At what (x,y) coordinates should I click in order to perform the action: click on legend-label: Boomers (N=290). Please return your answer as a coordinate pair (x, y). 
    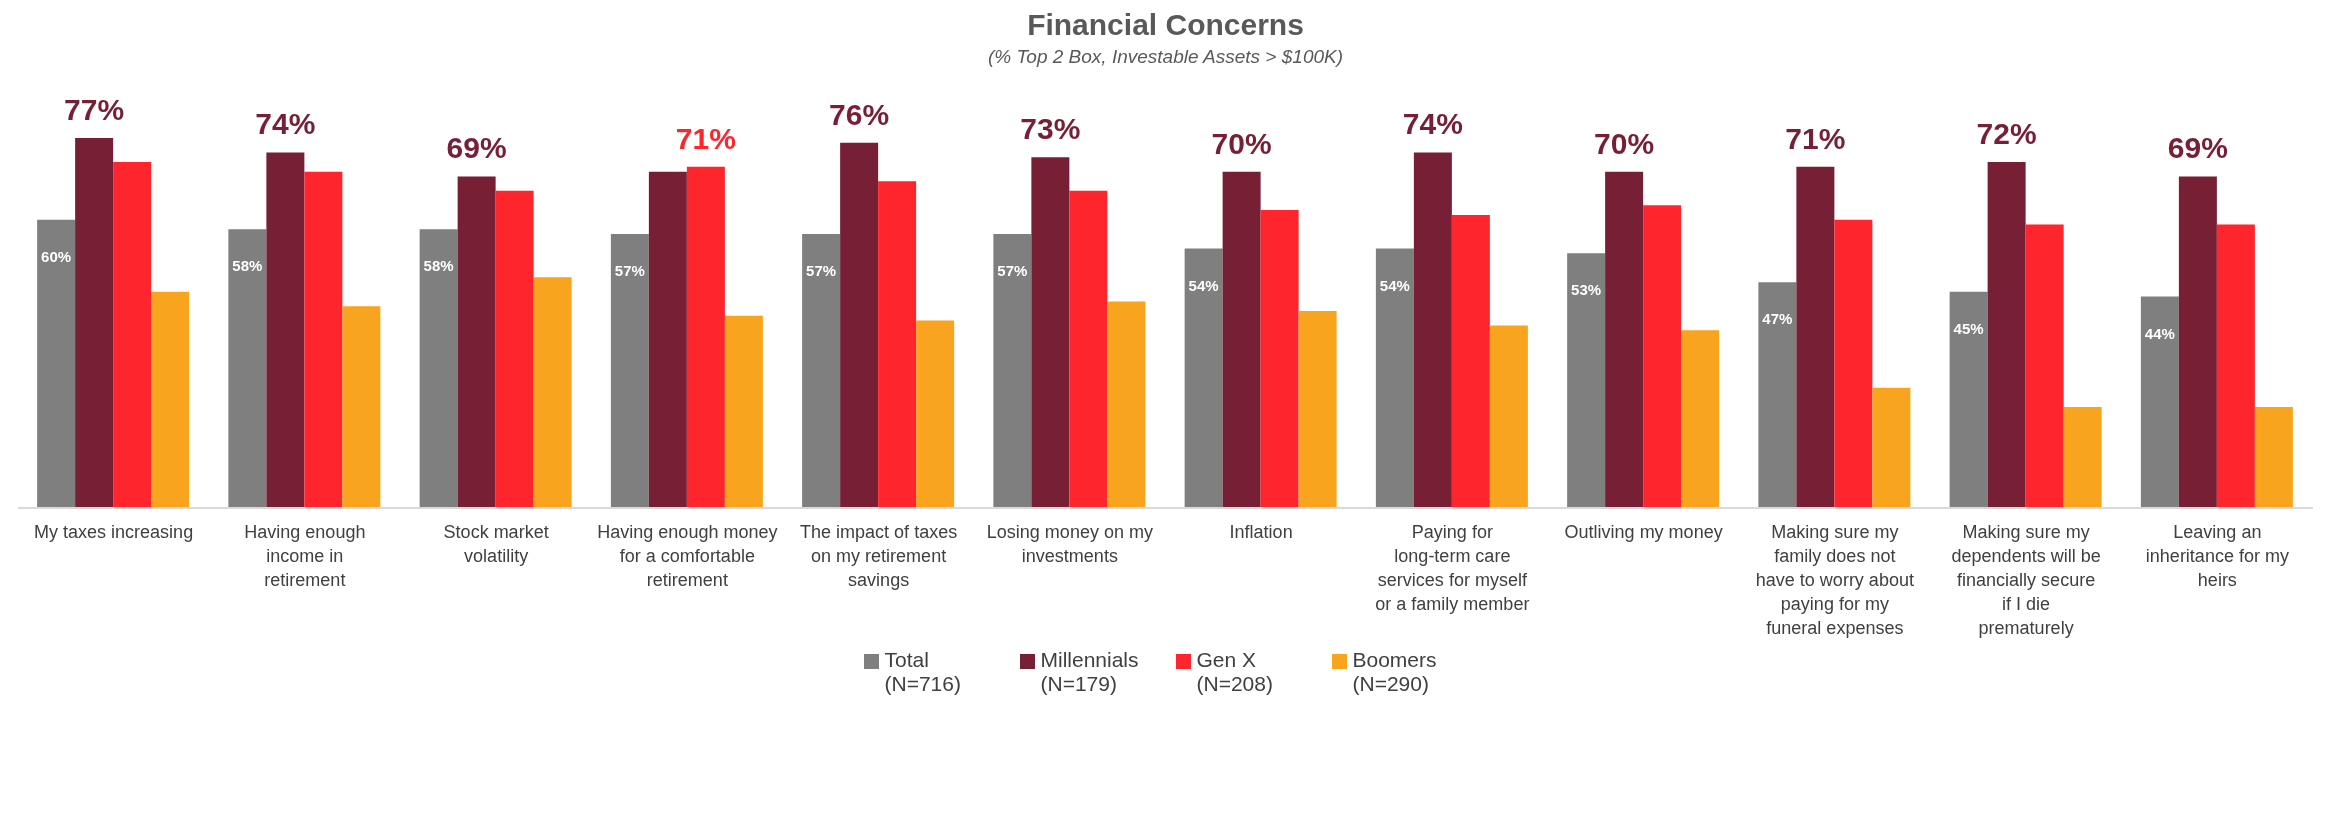
    Looking at the image, I should click on (1395, 672).